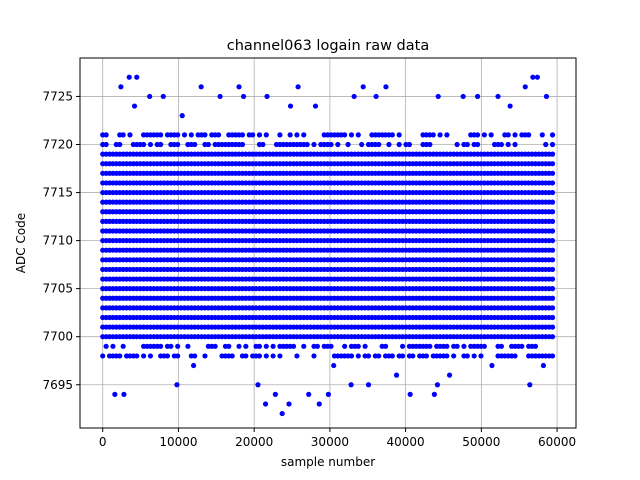  I want to click on y-tick-label: 7705, so click(57, 289).